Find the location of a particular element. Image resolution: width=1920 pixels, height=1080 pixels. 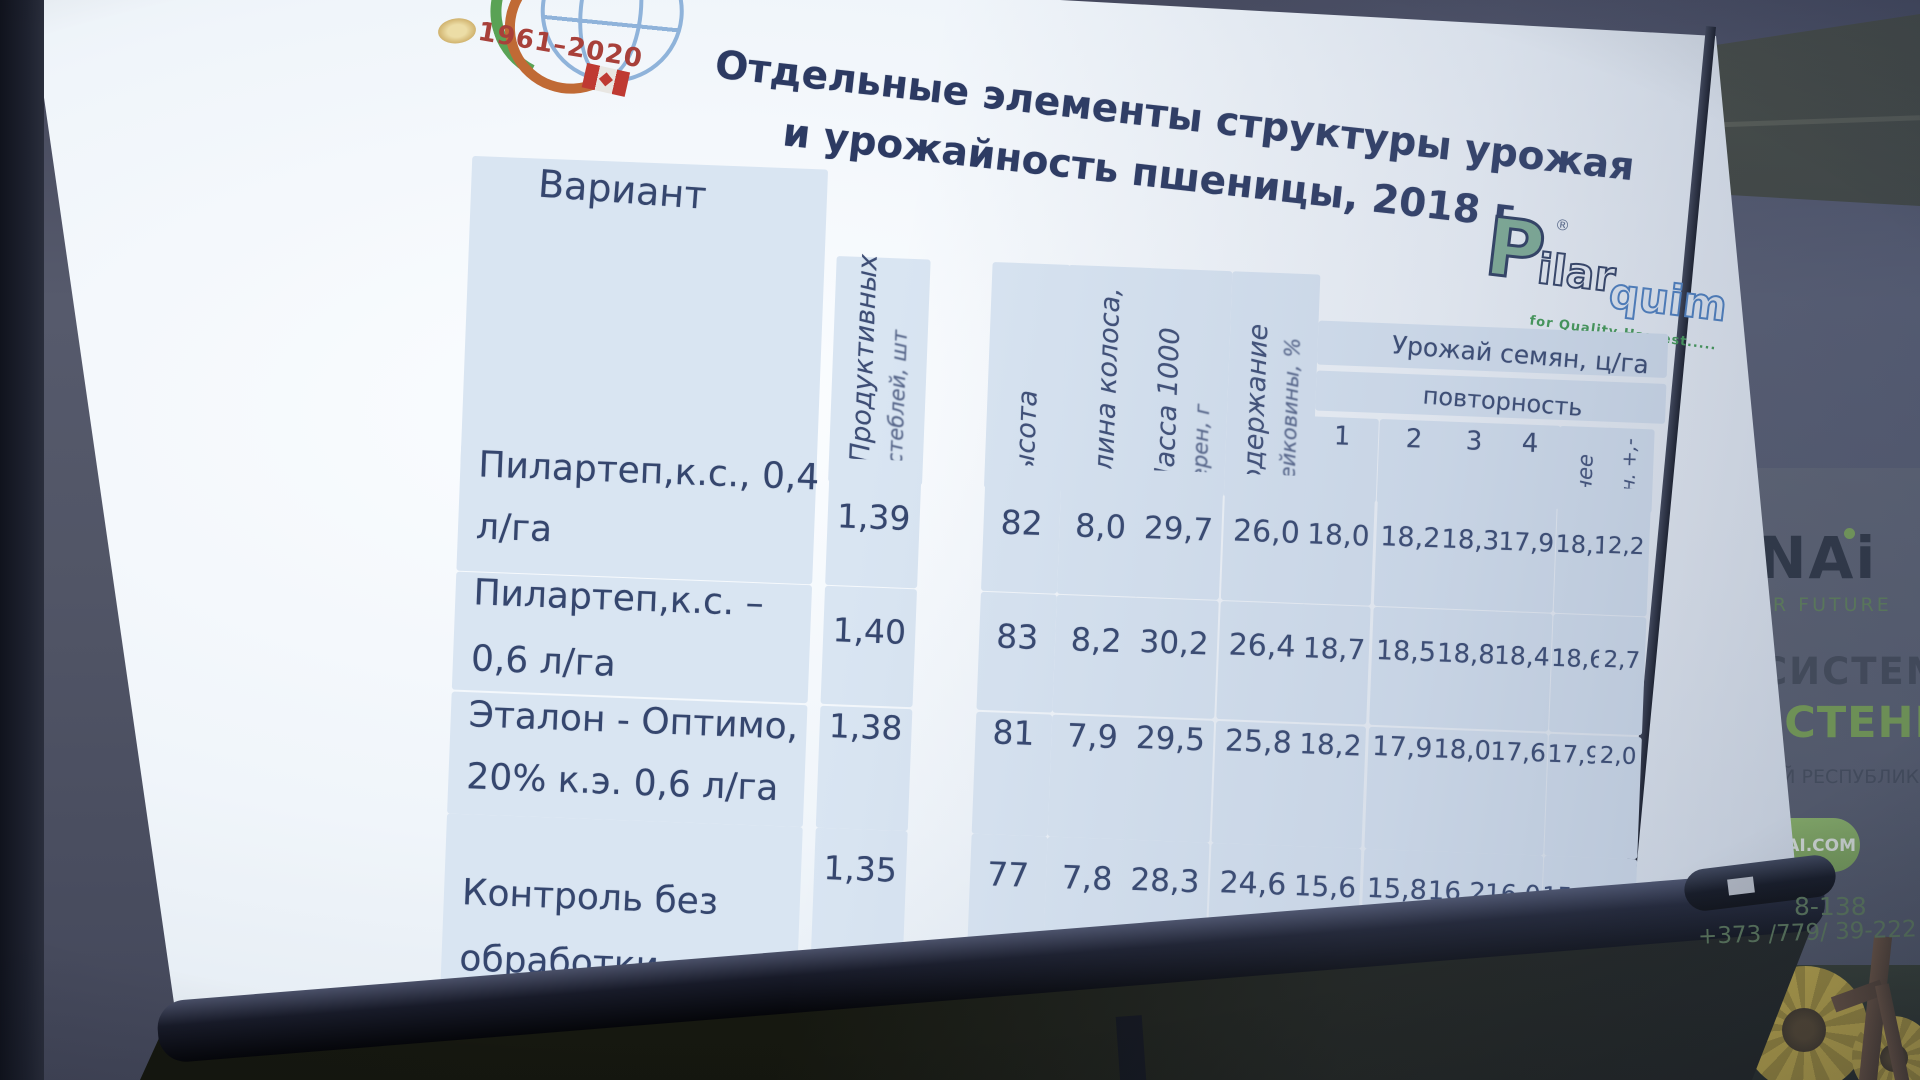

table-value: 1,40 is located at coordinates (869, 631).